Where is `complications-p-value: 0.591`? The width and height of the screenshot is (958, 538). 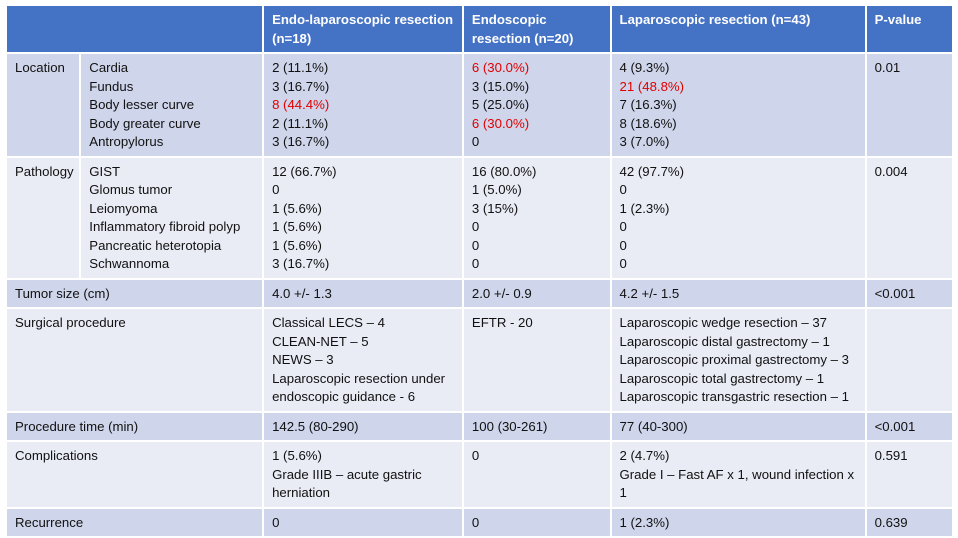 complications-p-value: 0.591 is located at coordinates (909, 474).